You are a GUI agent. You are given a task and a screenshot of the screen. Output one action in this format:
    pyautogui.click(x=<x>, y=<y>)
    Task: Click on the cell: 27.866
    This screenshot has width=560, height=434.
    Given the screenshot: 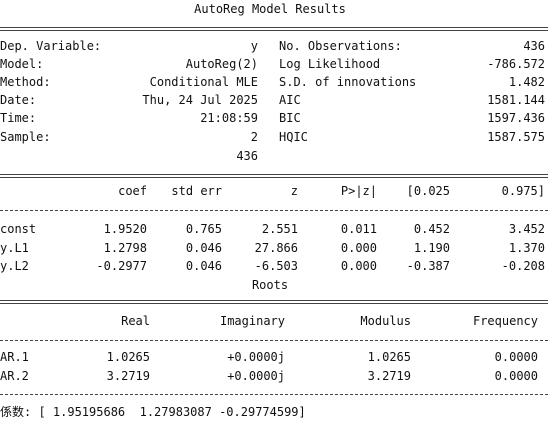 What is the action you would take?
    pyautogui.click(x=276, y=248)
    